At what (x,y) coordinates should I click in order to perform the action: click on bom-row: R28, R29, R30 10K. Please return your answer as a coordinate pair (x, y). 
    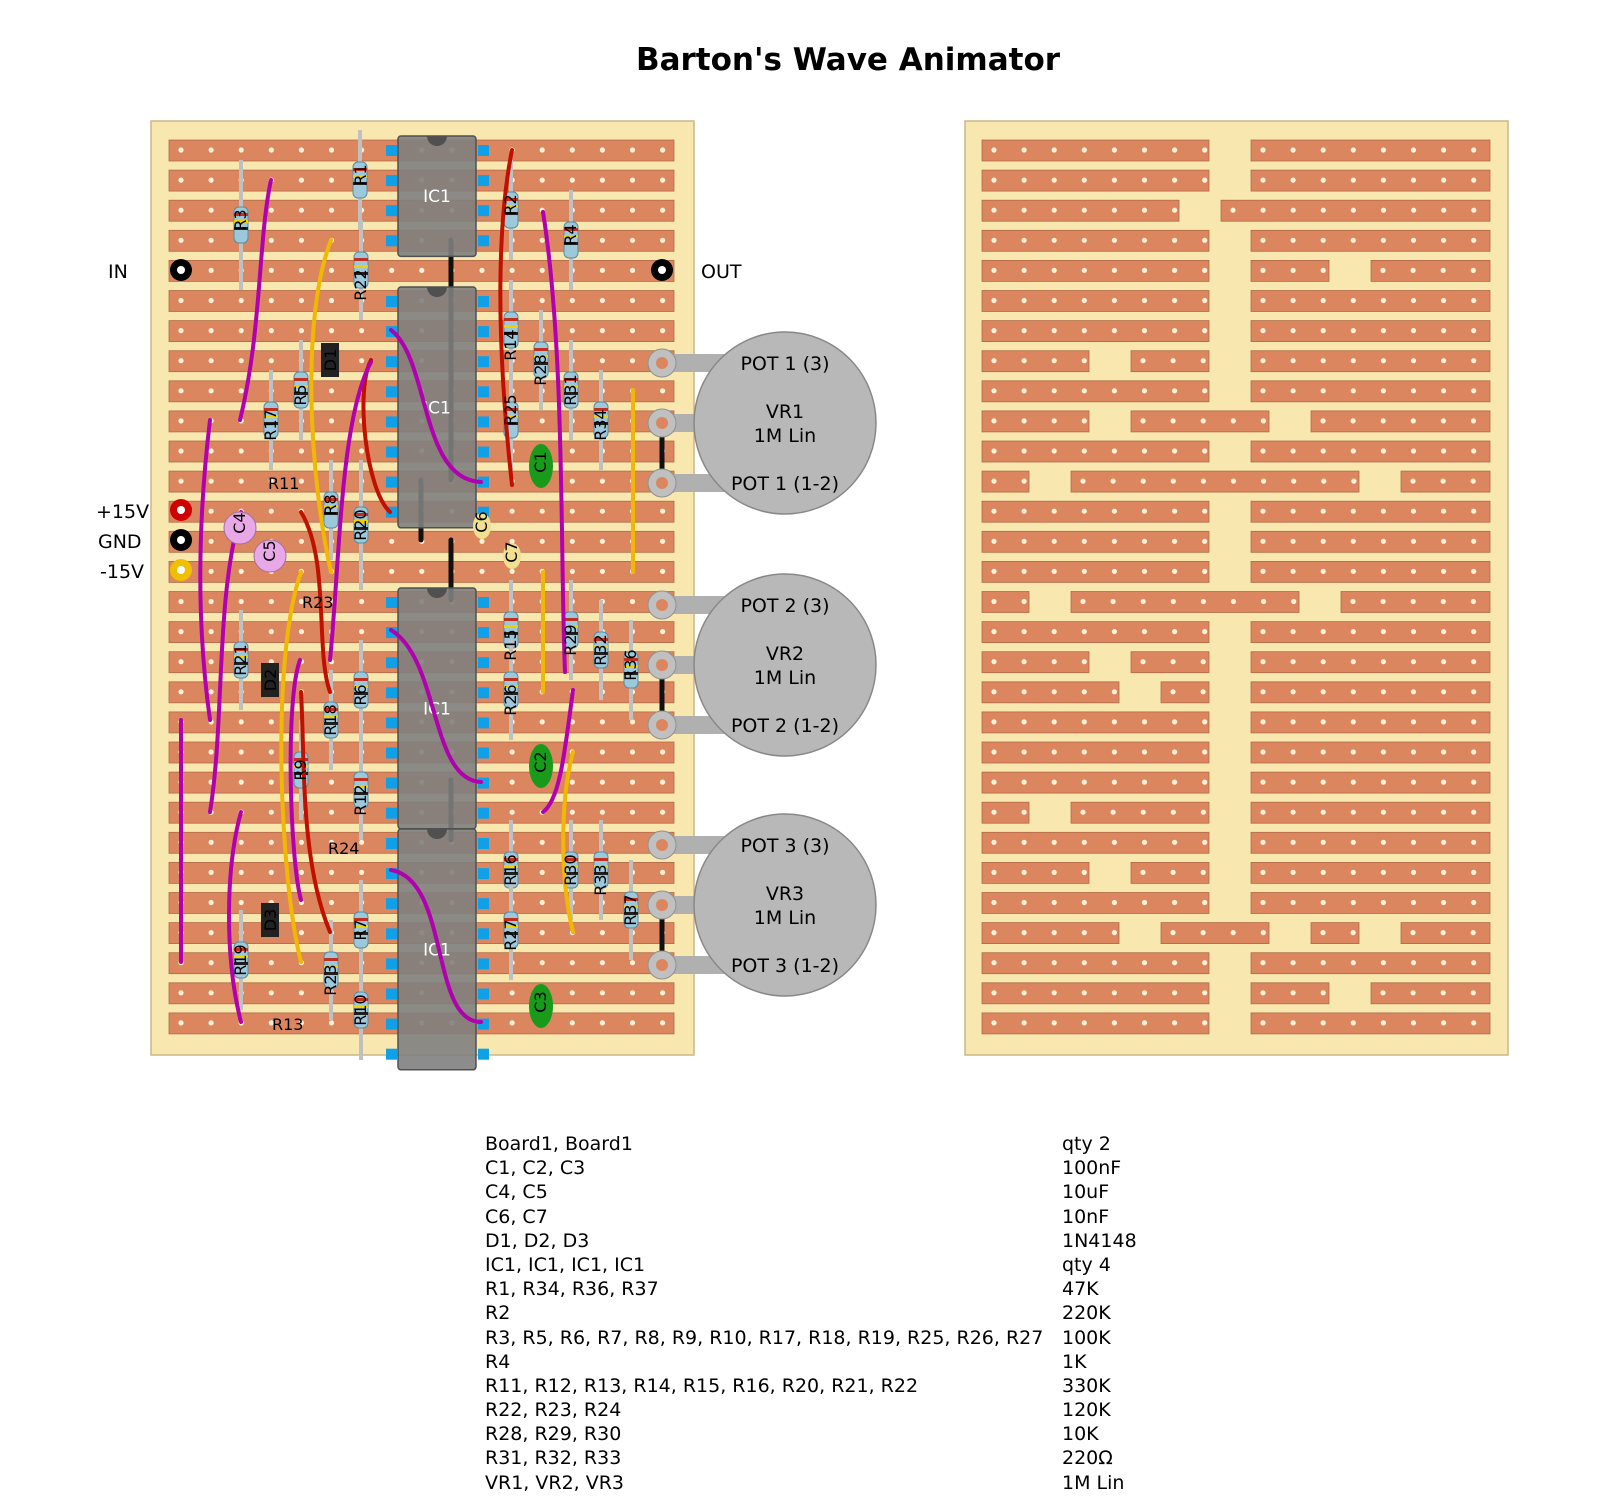
    Looking at the image, I should click on (835, 1434).